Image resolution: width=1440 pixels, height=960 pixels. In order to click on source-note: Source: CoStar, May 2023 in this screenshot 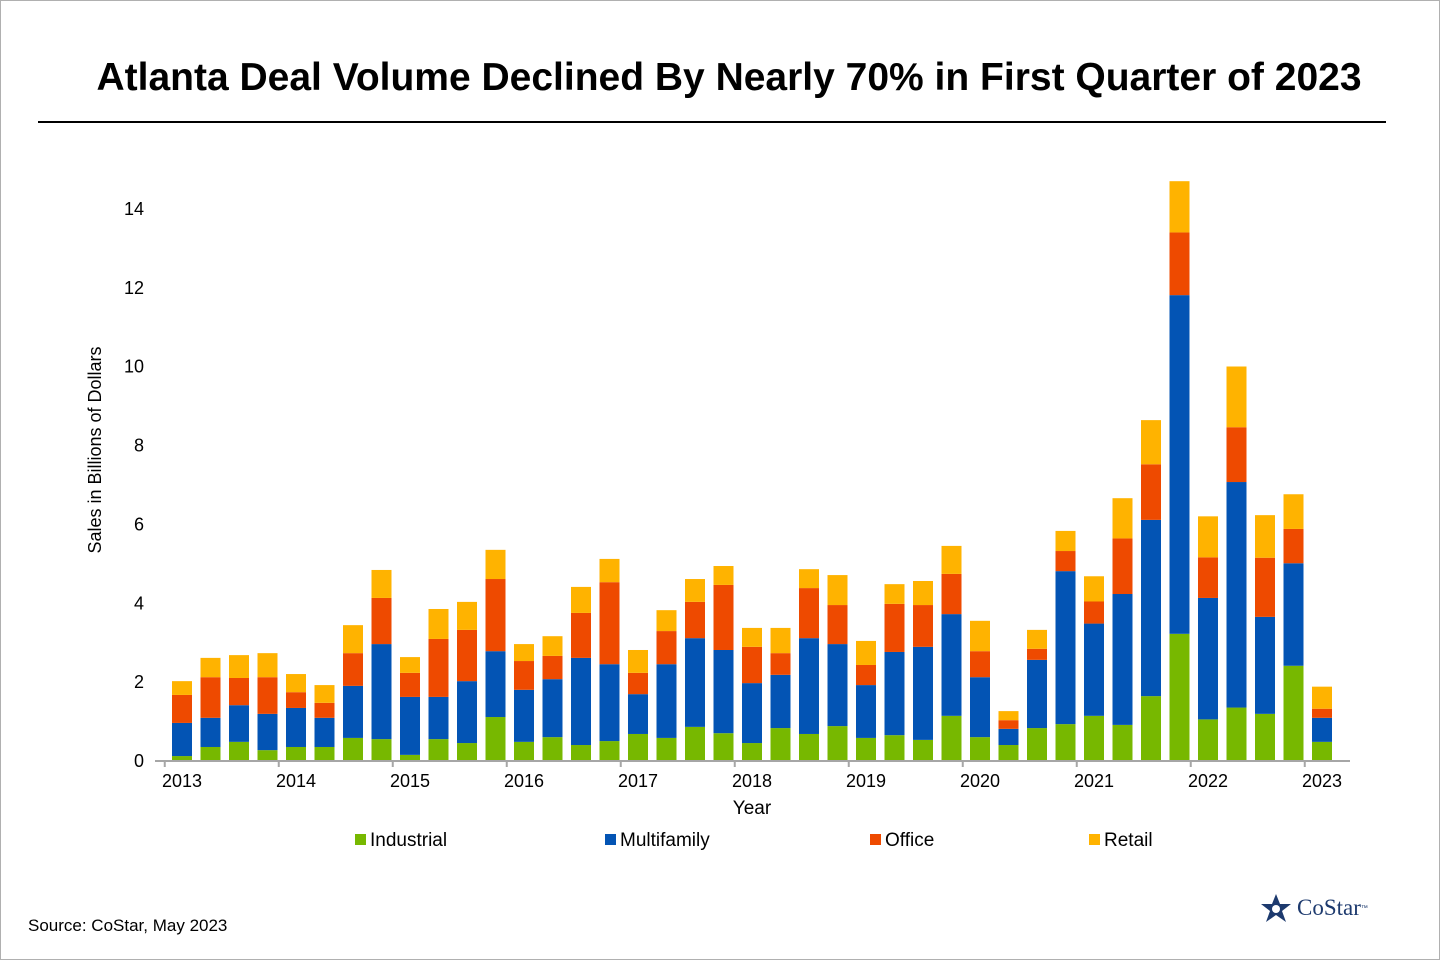, I will do `click(128, 925)`.